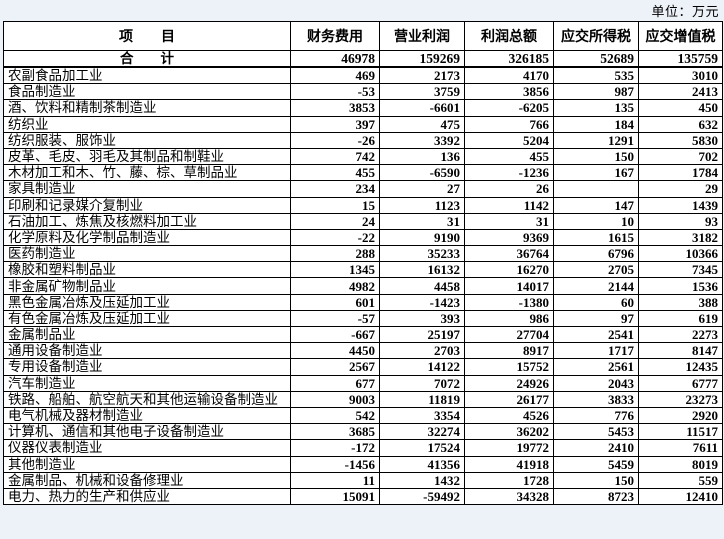 This screenshot has width=724, height=539. I want to click on row-value: 2567, so click(335, 367).